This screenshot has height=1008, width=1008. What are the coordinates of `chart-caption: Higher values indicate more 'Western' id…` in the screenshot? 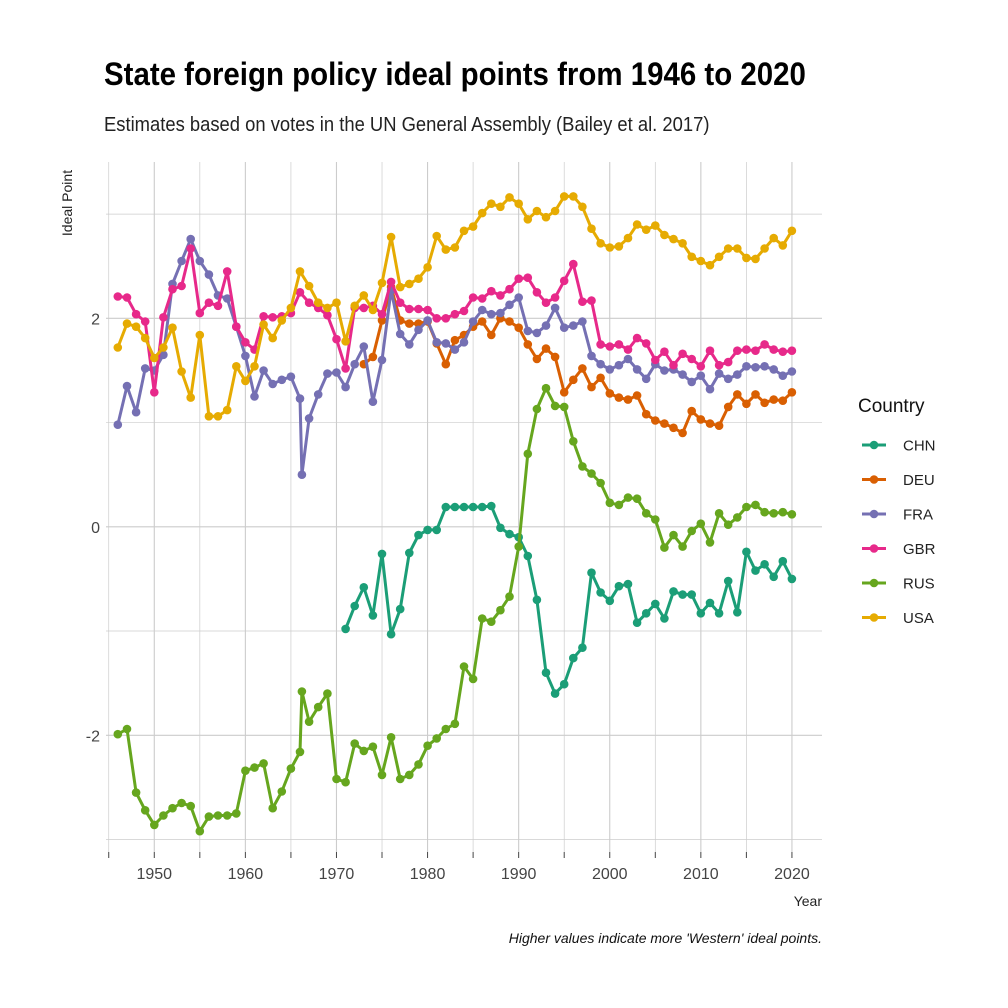 It's located at (665, 938).